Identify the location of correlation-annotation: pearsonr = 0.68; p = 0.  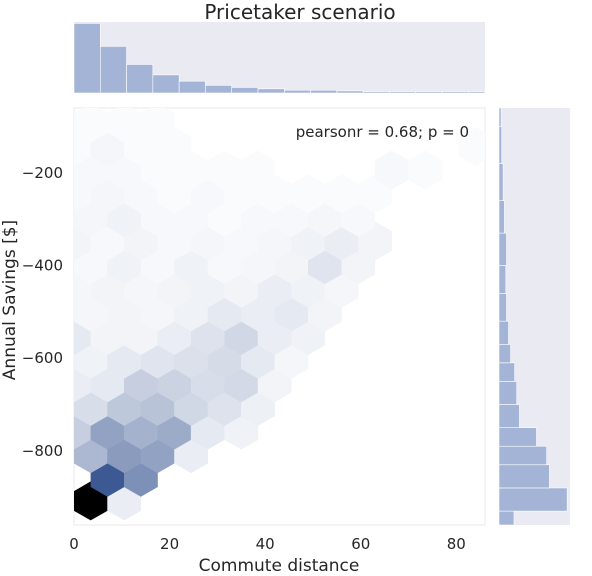
(382, 132).